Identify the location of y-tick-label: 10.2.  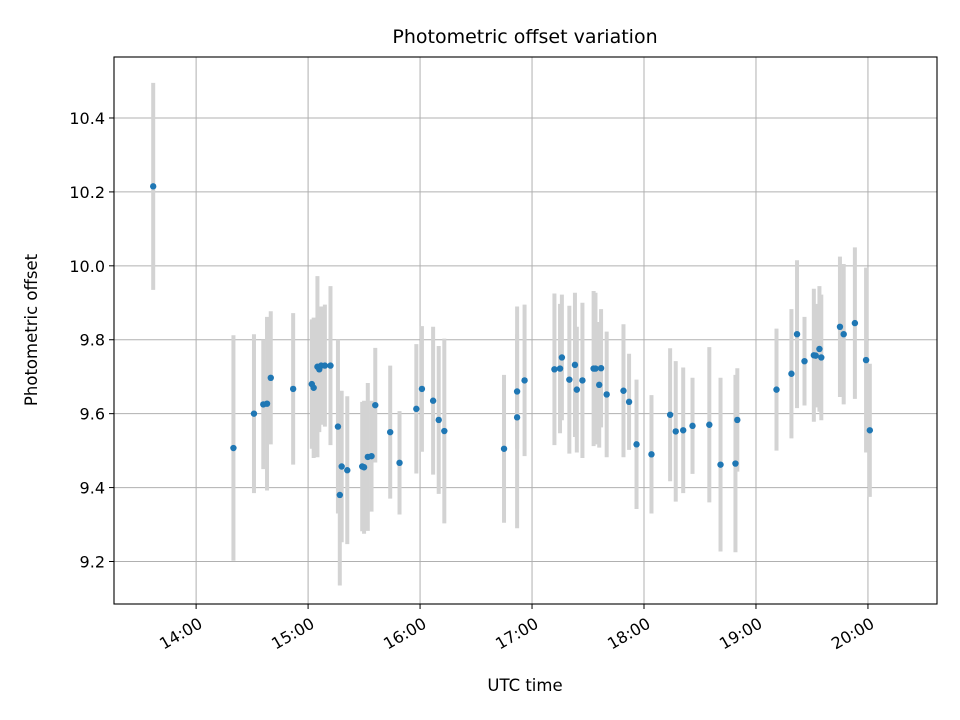
(87, 192).